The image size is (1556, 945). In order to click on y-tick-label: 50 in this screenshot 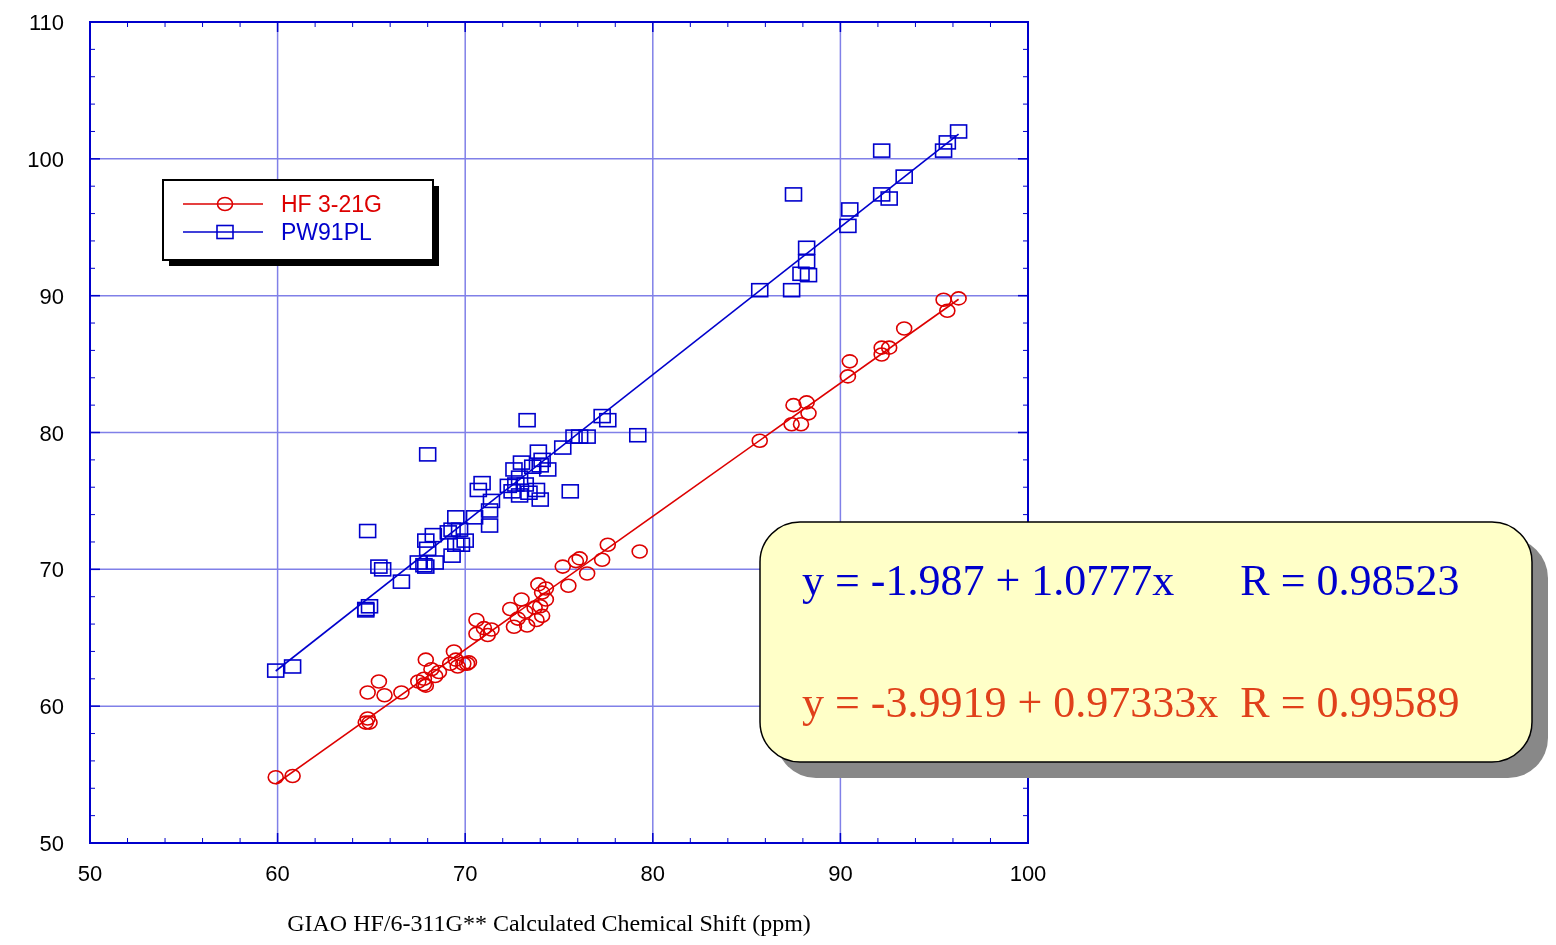, I will do `click(51, 843)`.